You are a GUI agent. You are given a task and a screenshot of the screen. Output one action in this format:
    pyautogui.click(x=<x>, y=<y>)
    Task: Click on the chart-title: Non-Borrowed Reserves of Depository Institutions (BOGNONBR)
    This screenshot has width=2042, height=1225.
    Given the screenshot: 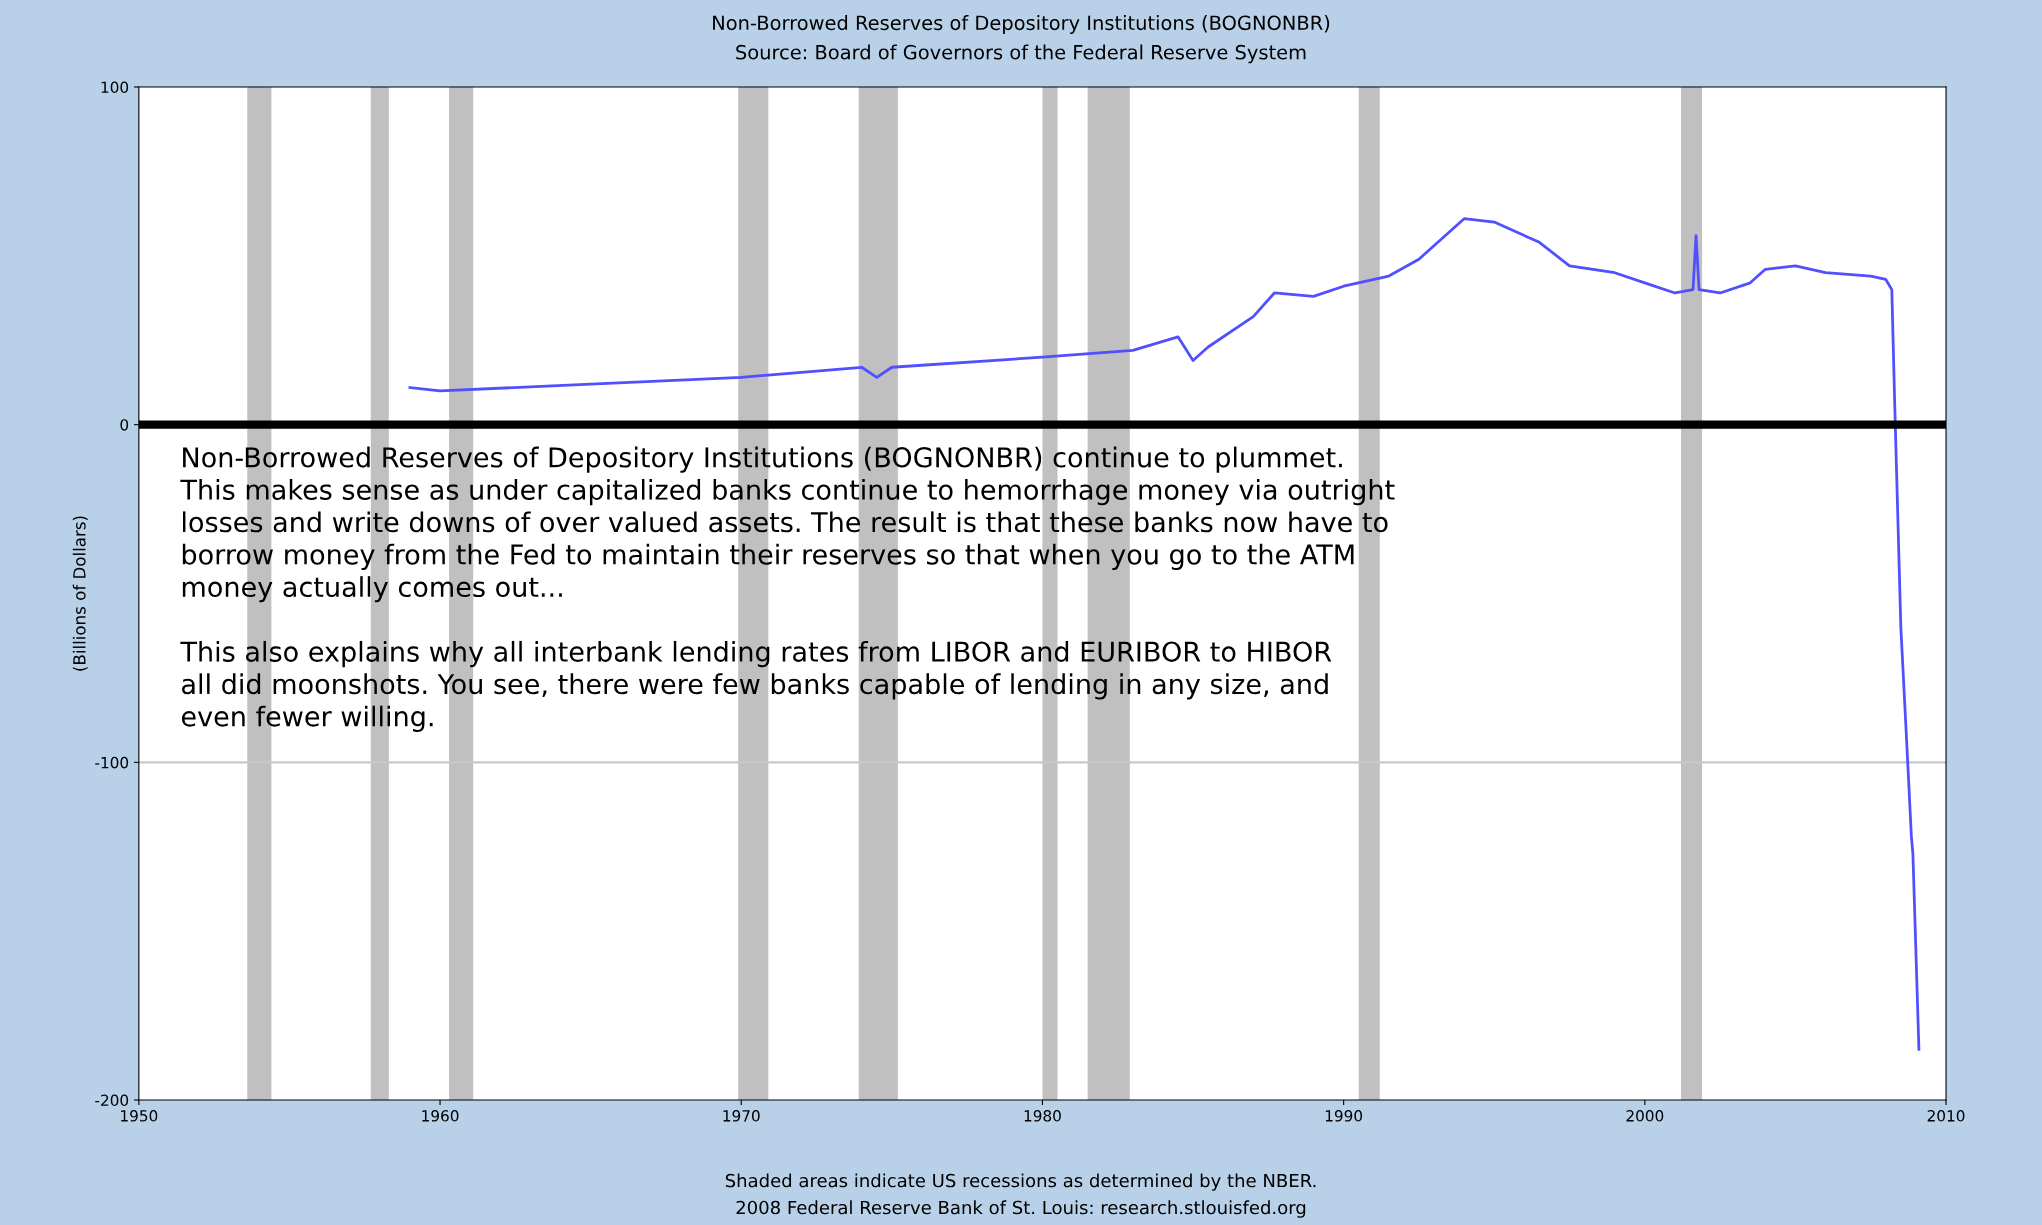 What is the action you would take?
    pyautogui.click(x=1021, y=24)
    